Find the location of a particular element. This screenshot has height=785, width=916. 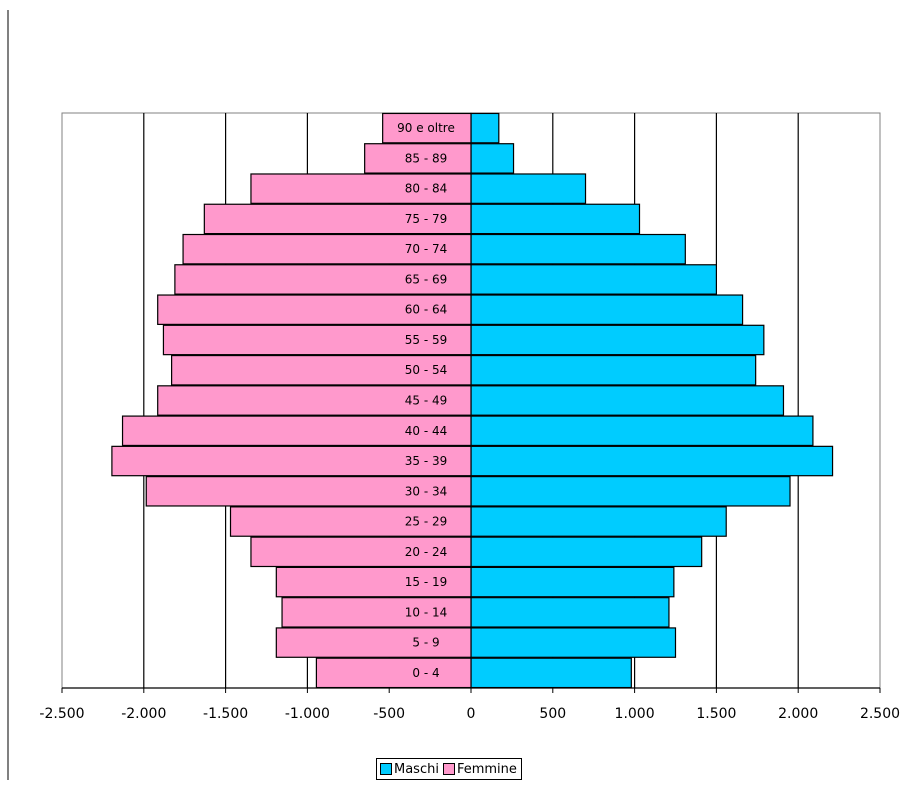

category-label-9: 45 - 49 is located at coordinates (426, 401).